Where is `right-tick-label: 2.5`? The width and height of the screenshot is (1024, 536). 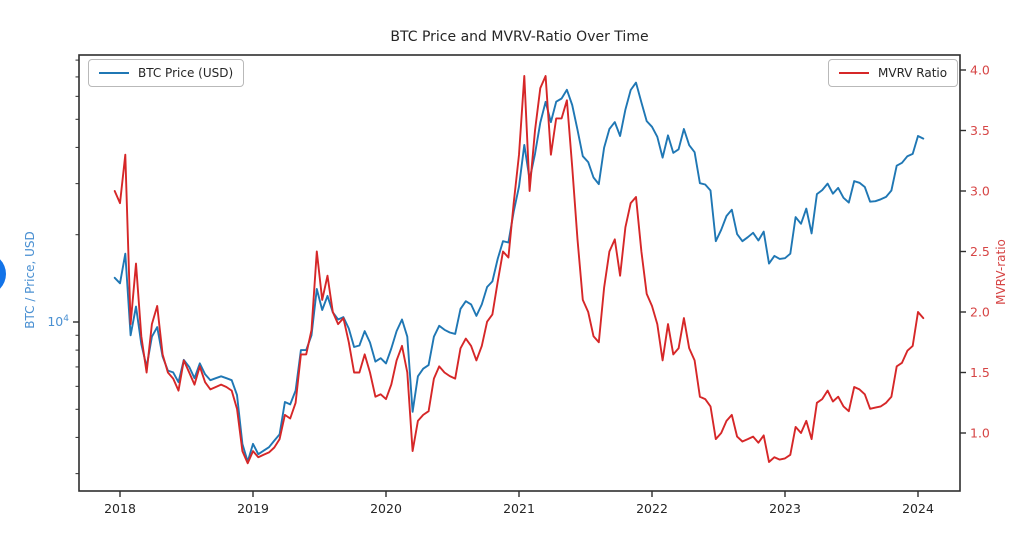 right-tick-label: 2.5 is located at coordinates (980, 251).